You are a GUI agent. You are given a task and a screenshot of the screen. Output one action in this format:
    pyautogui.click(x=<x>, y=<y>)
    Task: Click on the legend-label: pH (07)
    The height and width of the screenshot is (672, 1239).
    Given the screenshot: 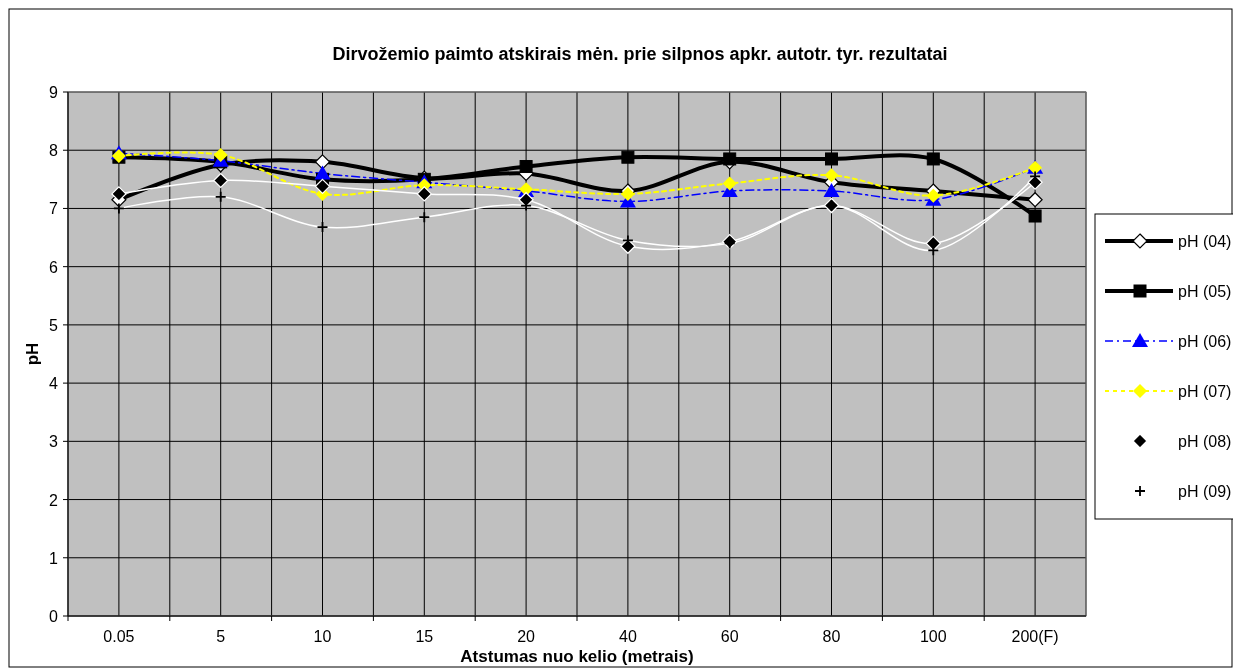 What is the action you would take?
    pyautogui.click(x=1205, y=391)
    